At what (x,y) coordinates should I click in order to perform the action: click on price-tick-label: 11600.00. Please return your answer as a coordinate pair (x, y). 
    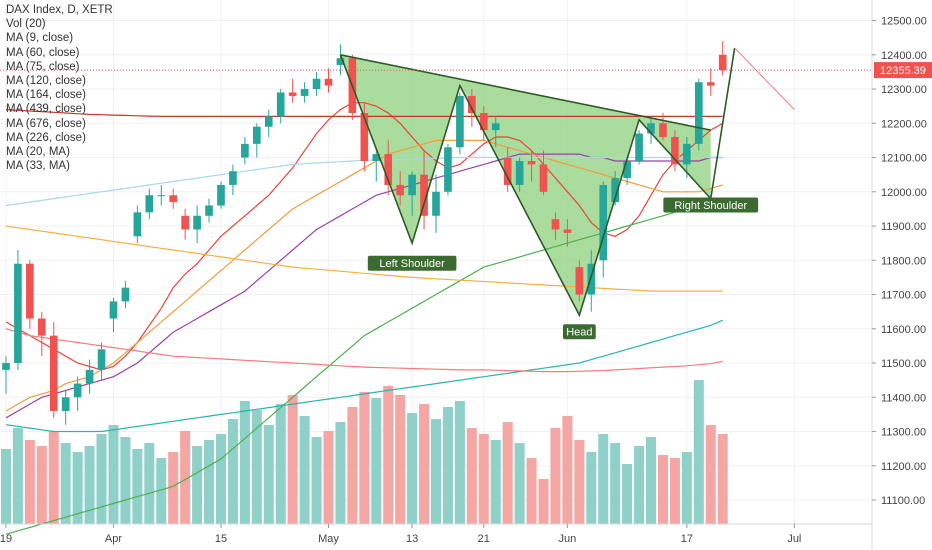
    Looking at the image, I should click on (903, 330).